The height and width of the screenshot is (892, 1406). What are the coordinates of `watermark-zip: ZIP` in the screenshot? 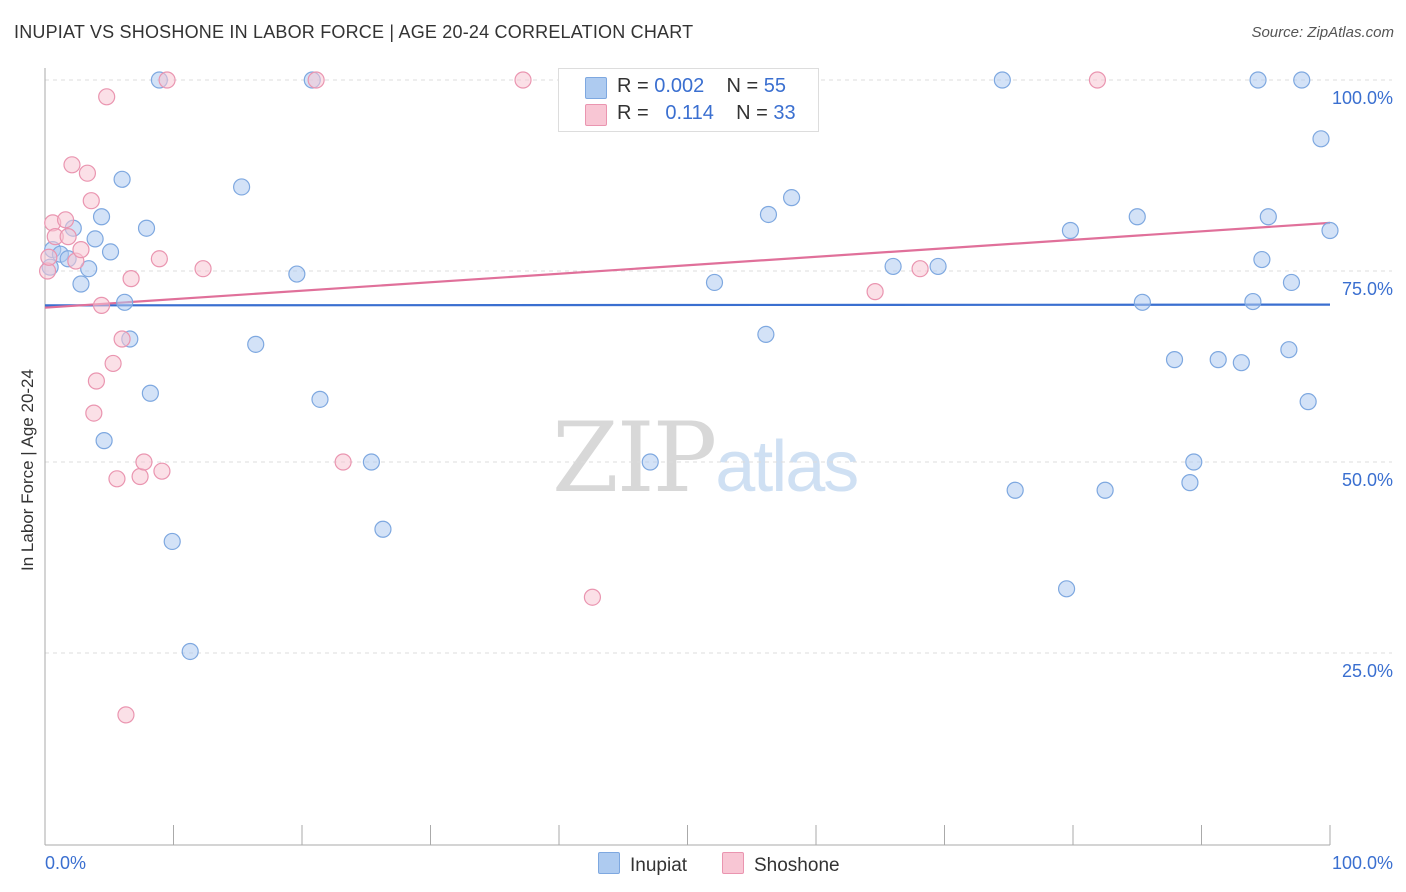 It's located at (634, 458).